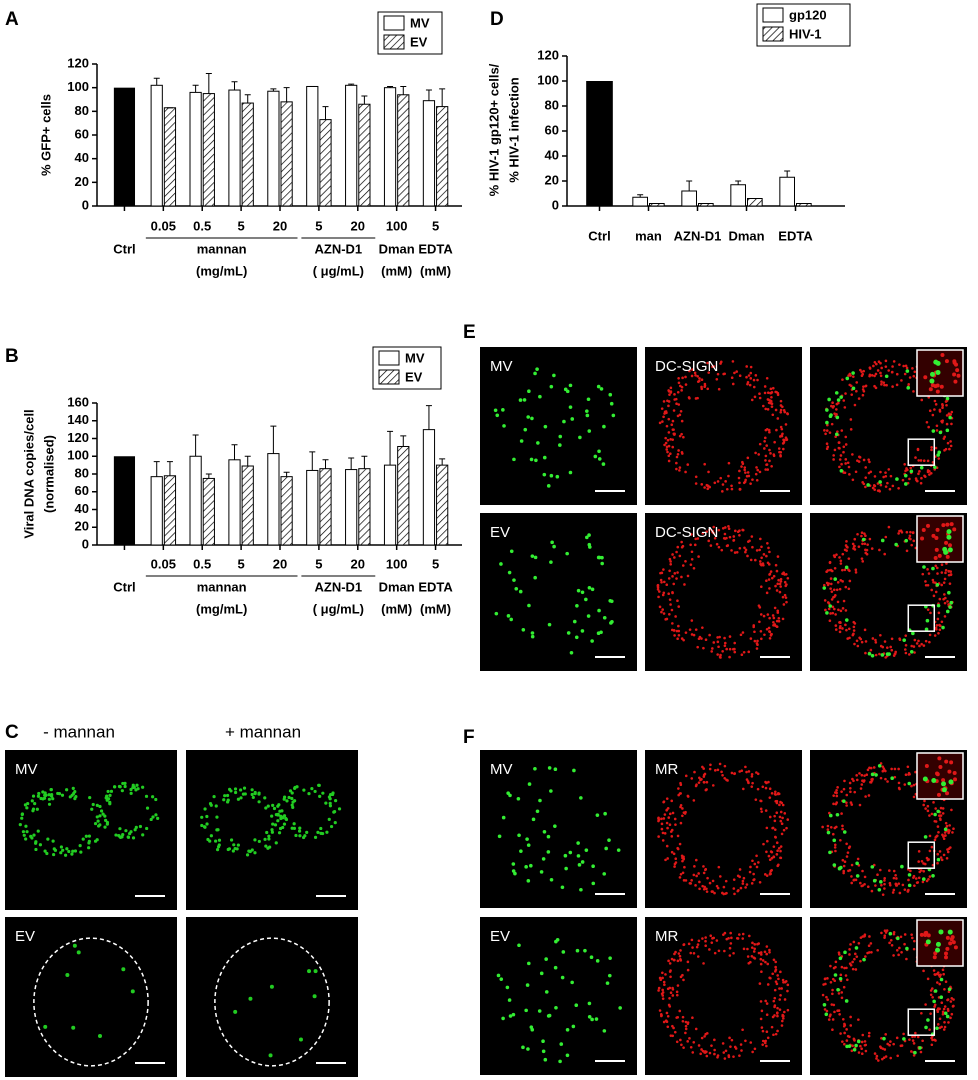 The image size is (978, 1080). Describe the element at coordinates (394, 23) in the screenshot. I see `legend-swatch` at that location.